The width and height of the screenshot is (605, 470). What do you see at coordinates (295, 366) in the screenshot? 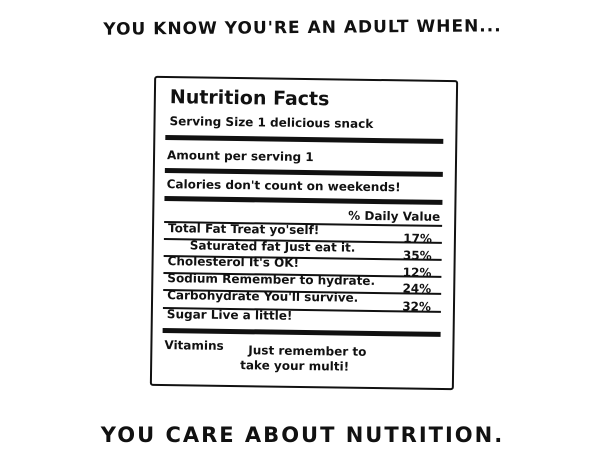
I see `vitamins-note-2: take your multi!` at bounding box center [295, 366].